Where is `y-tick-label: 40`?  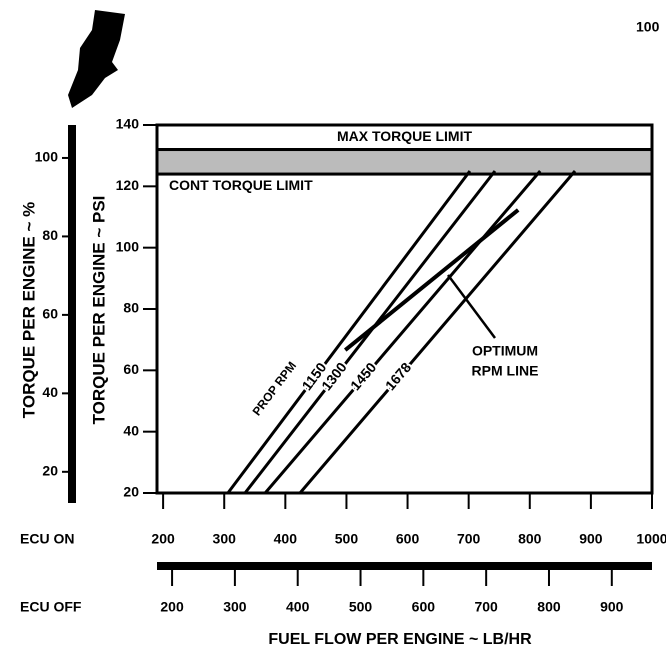
y-tick-label: 40 is located at coordinates (131, 430).